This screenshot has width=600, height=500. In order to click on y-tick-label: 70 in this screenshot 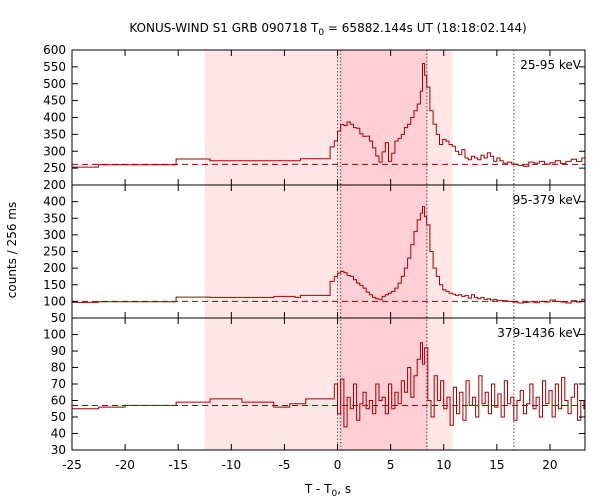, I will do `click(58, 384)`.